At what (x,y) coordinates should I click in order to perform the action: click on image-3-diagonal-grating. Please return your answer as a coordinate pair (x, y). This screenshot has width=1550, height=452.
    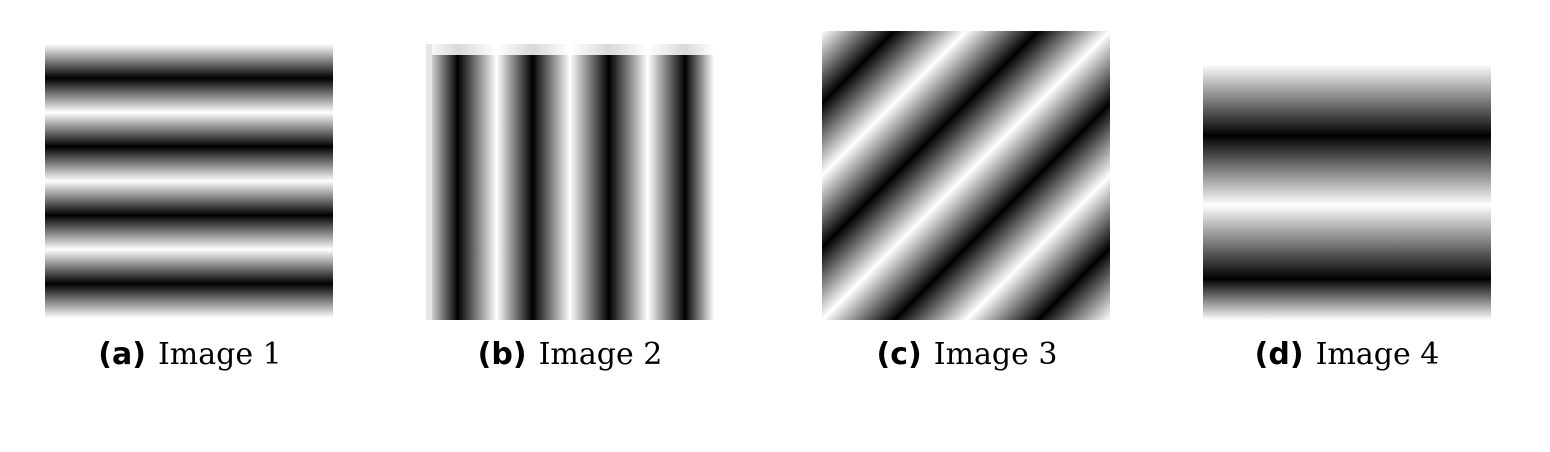
    Looking at the image, I should click on (966, 175).